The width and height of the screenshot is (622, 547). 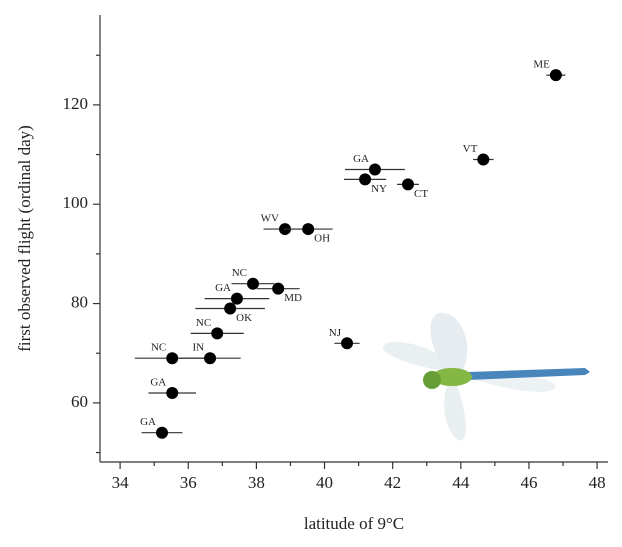 I want to click on x-tick-label: 34, so click(x=121, y=482).